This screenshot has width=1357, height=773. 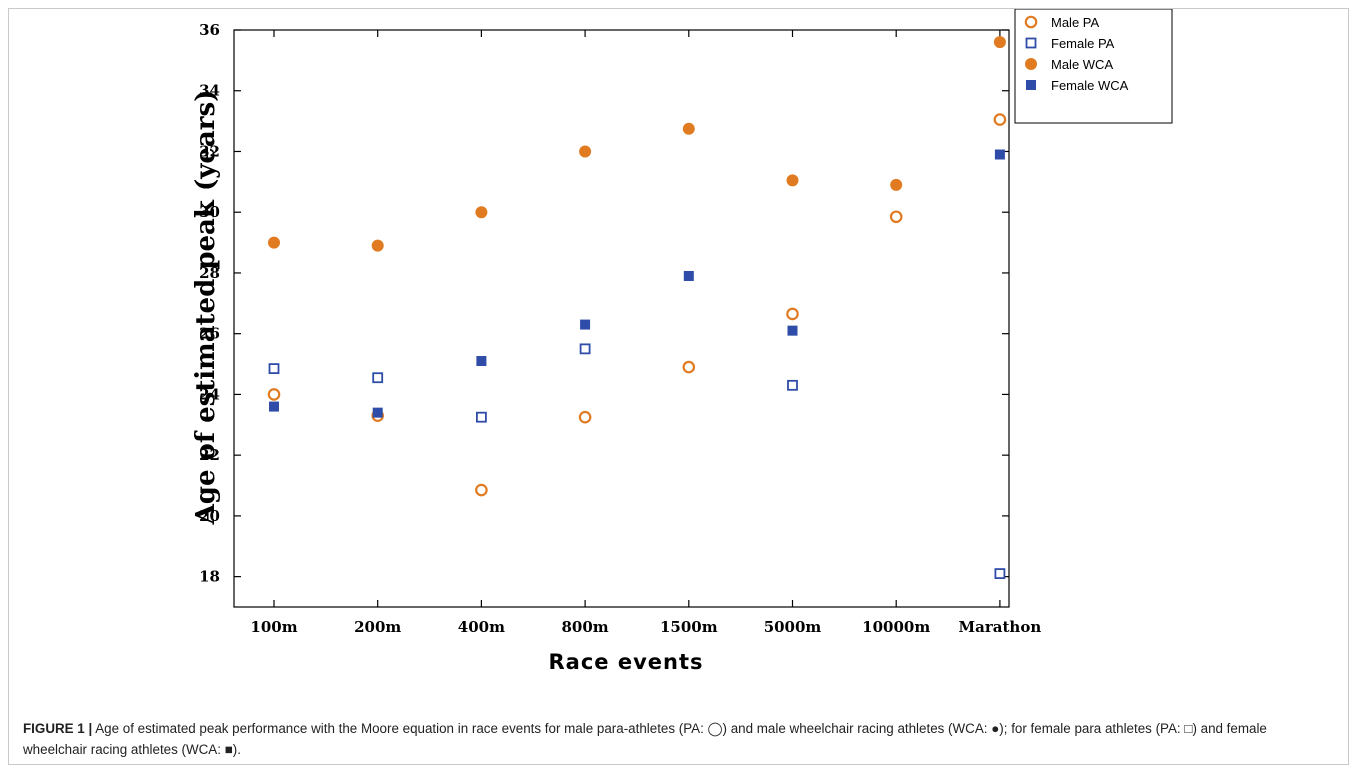 What do you see at coordinates (585, 627) in the screenshot?
I see `x-tick-label: 800m` at bounding box center [585, 627].